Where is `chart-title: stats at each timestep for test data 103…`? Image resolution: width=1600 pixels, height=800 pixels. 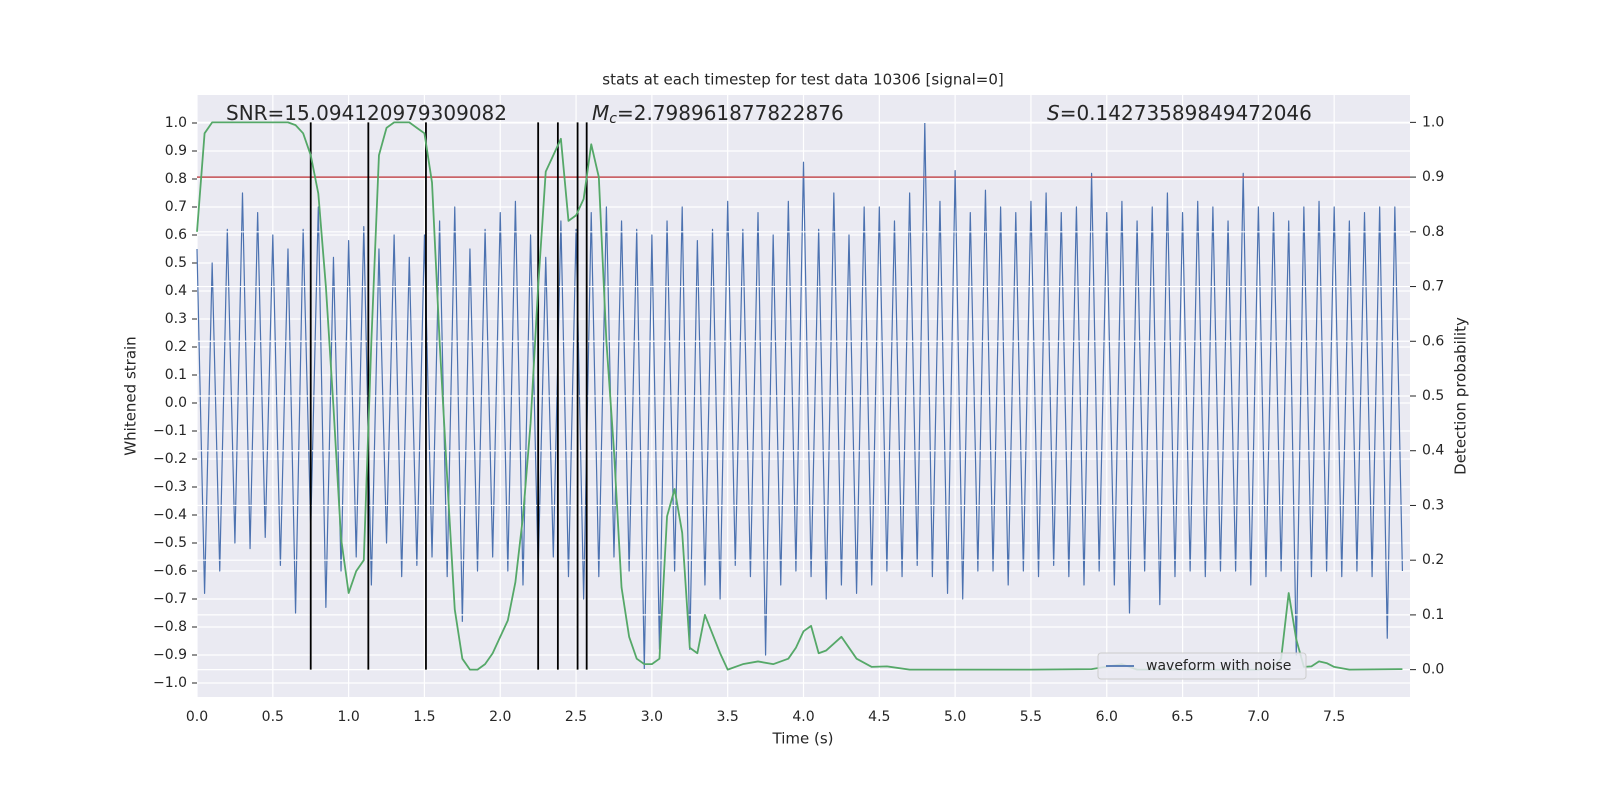
chart-title: stats at each timestep for test data 103… is located at coordinates (802, 80).